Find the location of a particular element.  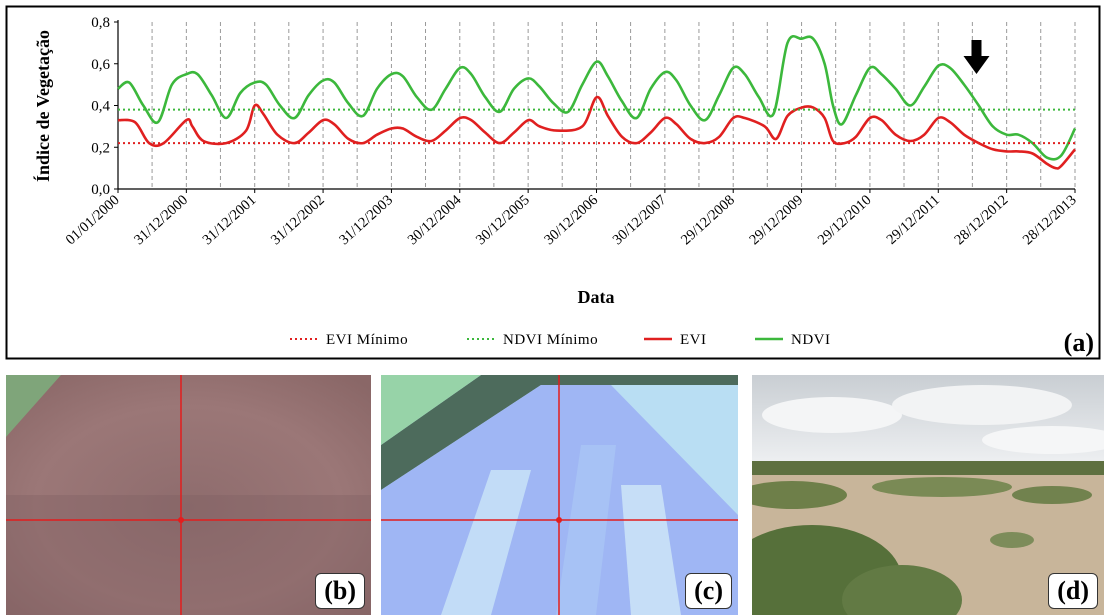

satellite-image-b is located at coordinates (188, 495).